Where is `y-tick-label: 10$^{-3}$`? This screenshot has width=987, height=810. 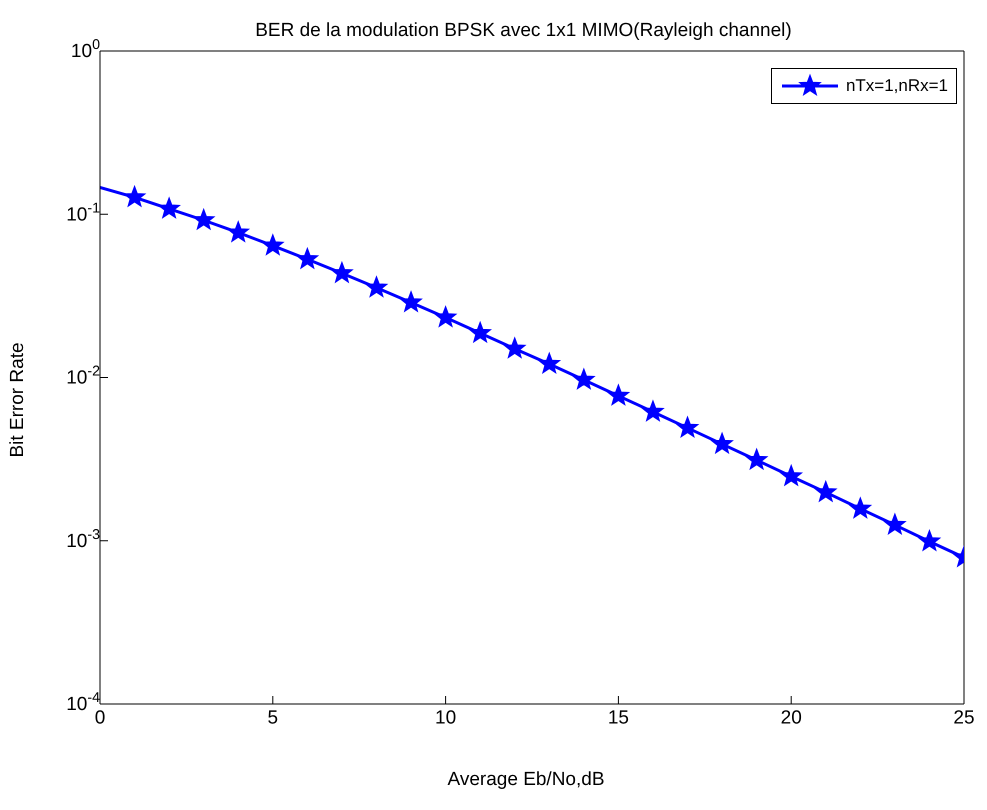
y-tick-label: 10$^{-3}$ is located at coordinates (83, 539).